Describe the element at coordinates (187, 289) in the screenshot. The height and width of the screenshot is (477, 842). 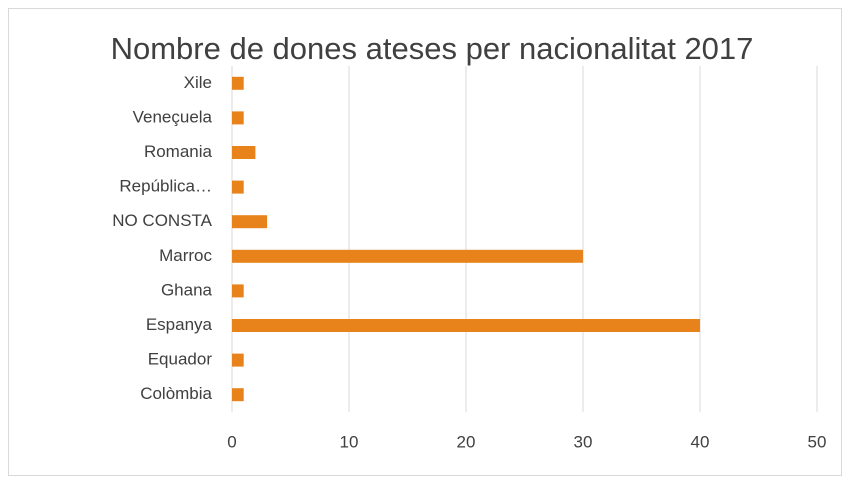
I see `y-tick-label: Ghana` at that location.